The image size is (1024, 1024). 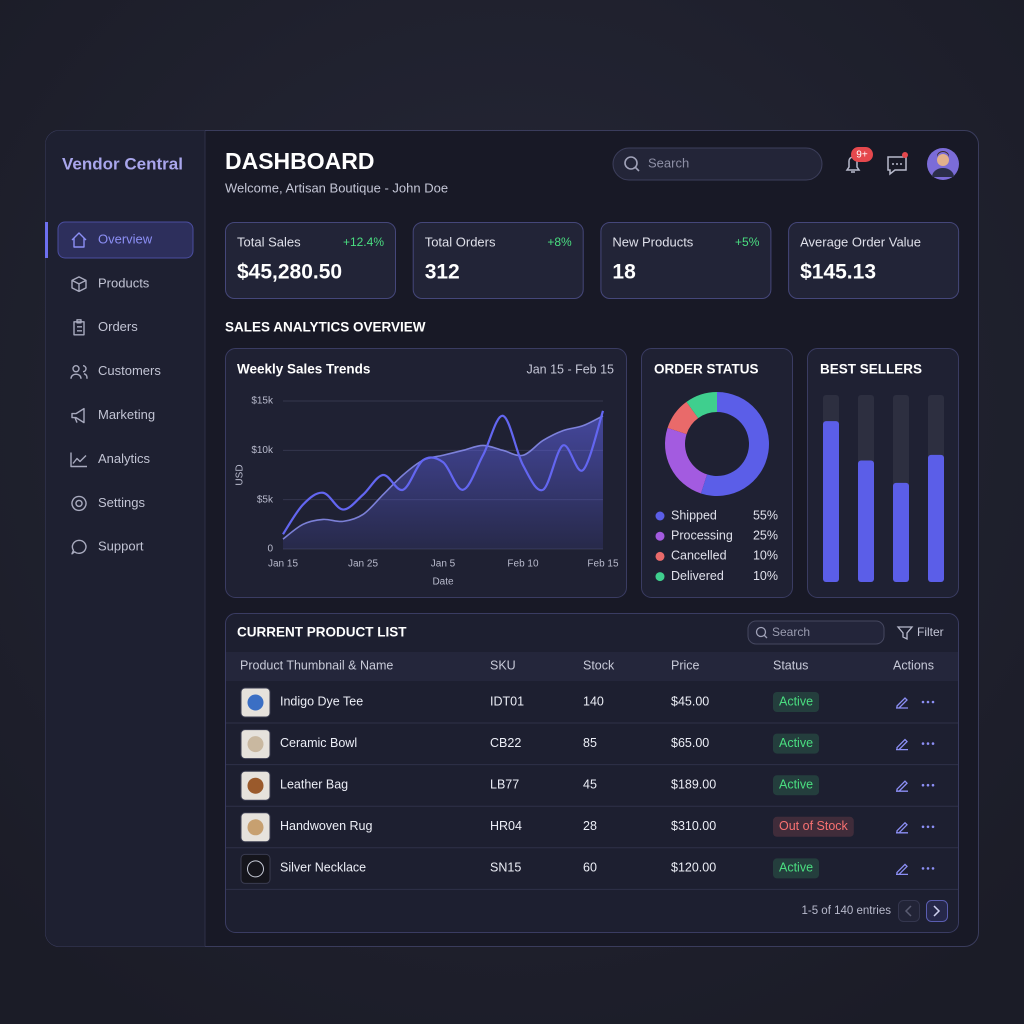 What do you see at coordinates (442, 272) in the screenshot?
I see `kpi-value: 312` at bounding box center [442, 272].